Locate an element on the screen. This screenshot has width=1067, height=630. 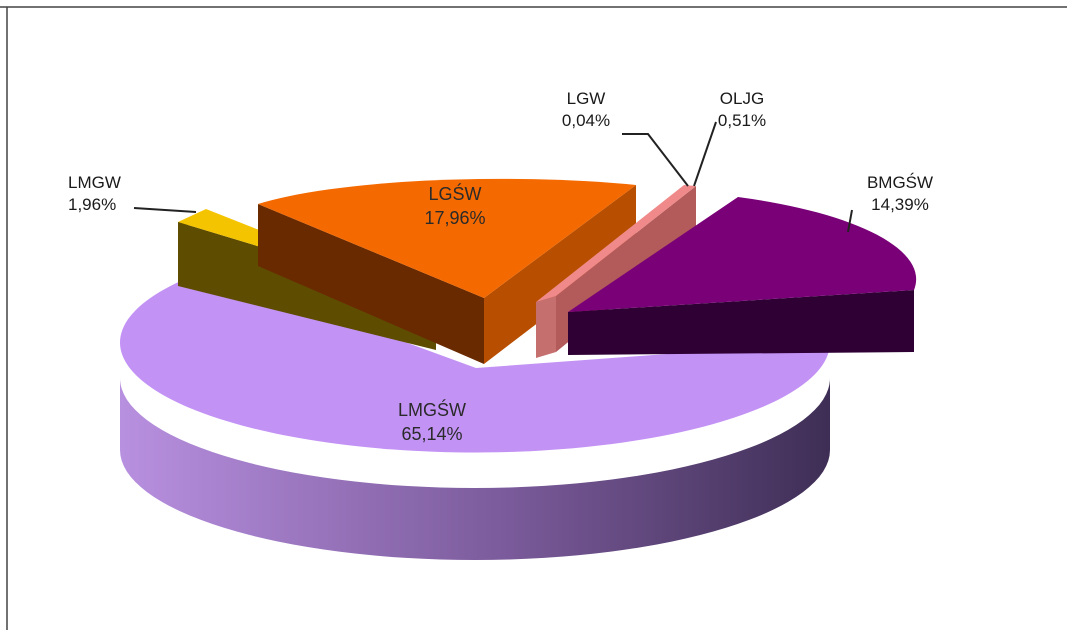
label-lmgsw-name: LMGŚW is located at coordinates (432, 409).